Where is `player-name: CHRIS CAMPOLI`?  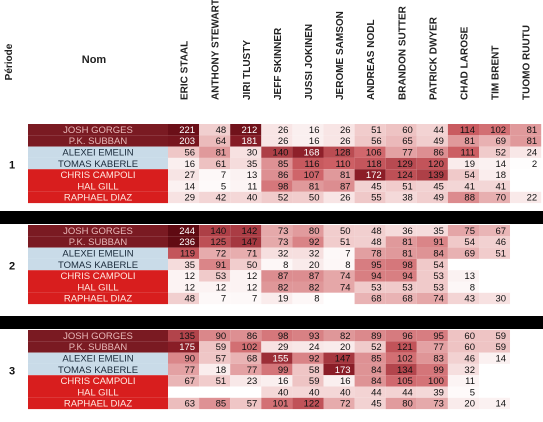
player-name: CHRIS CAMPOLI is located at coordinates (98, 381).